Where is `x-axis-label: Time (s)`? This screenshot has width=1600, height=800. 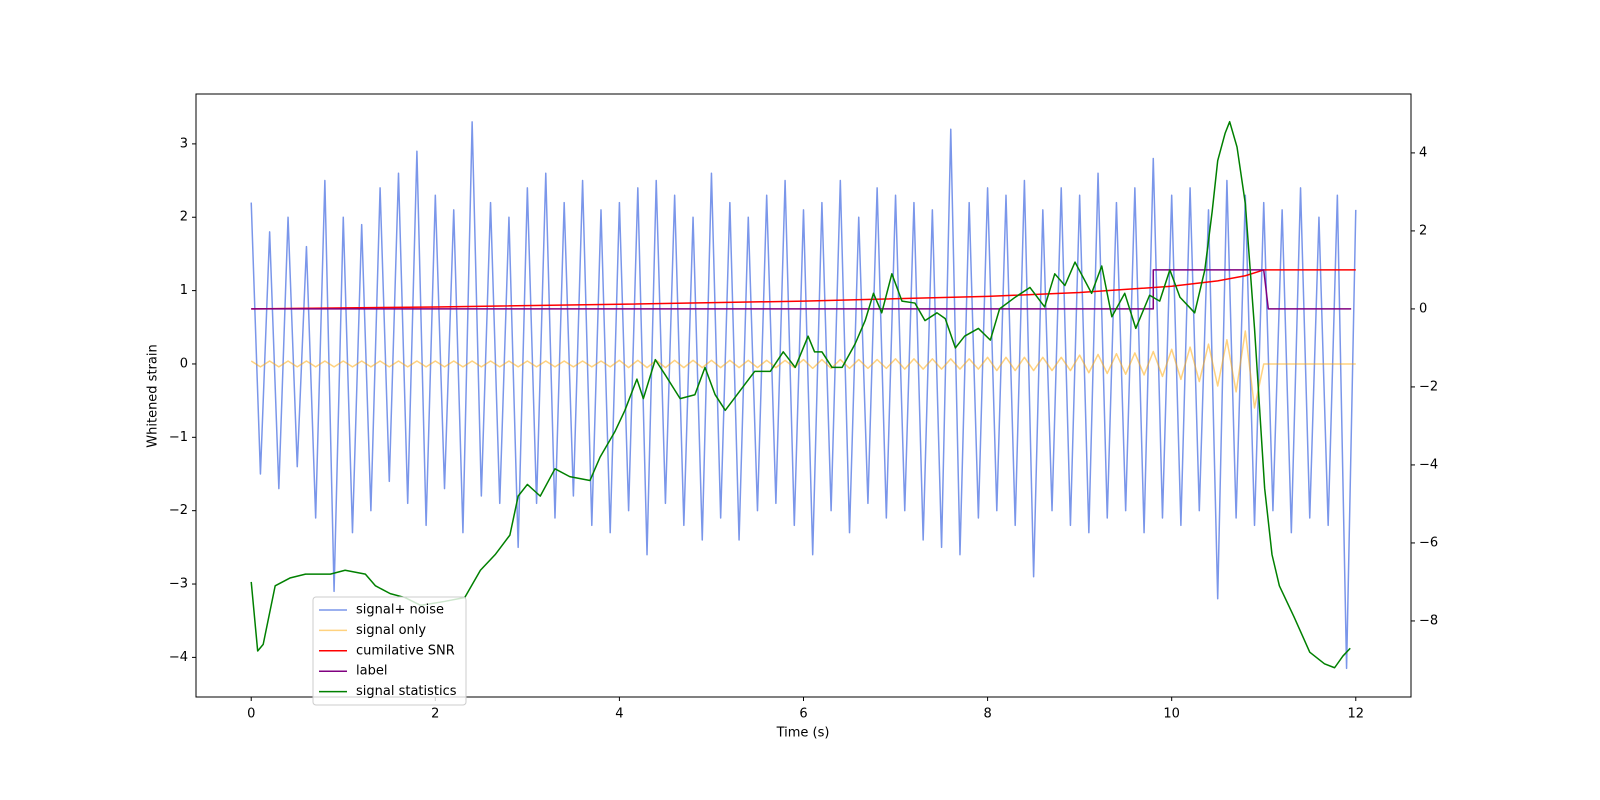 x-axis-label: Time (s) is located at coordinates (803, 733).